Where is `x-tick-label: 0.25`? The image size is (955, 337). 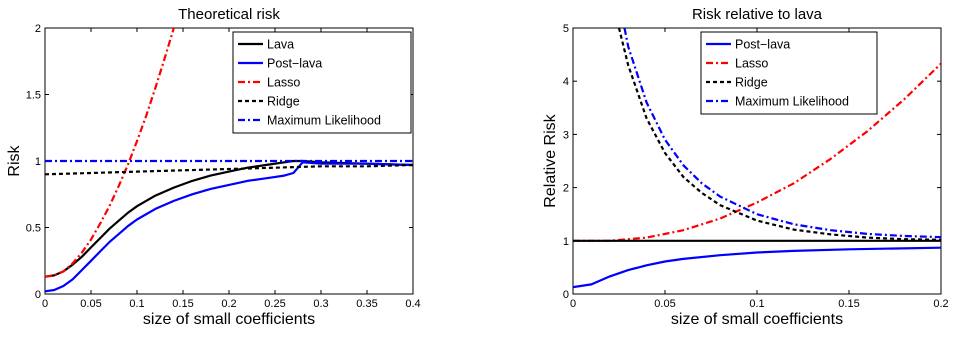 x-tick-label: 0.25 is located at coordinates (274, 304).